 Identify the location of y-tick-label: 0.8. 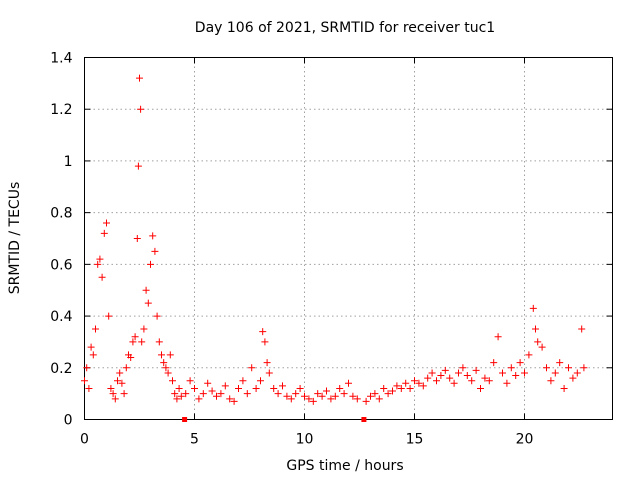
(61, 214).